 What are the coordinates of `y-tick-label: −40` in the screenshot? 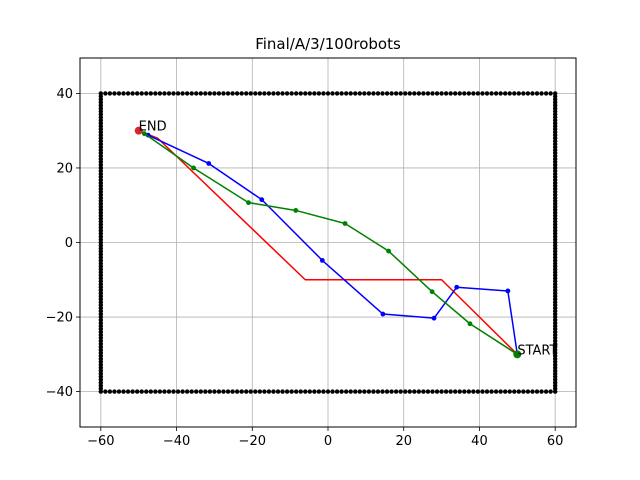 It's located at (59, 392).